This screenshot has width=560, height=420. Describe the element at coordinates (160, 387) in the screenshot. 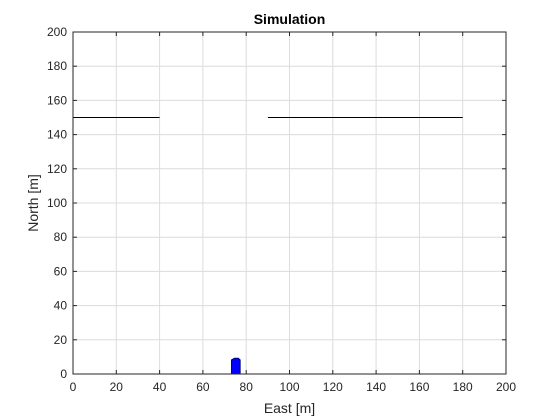

I see `x-tick-label-2: 40` at that location.